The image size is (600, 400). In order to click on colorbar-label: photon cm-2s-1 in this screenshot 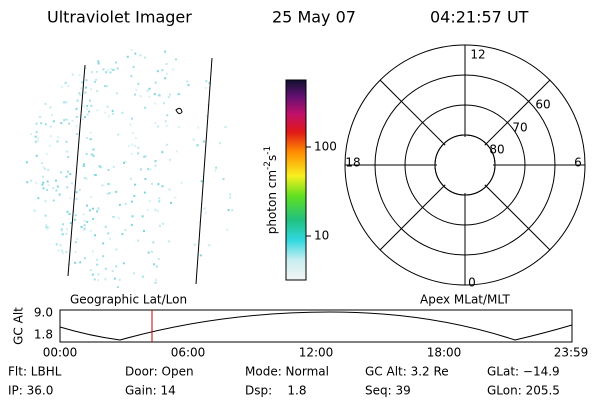, I will do `click(271, 190)`.